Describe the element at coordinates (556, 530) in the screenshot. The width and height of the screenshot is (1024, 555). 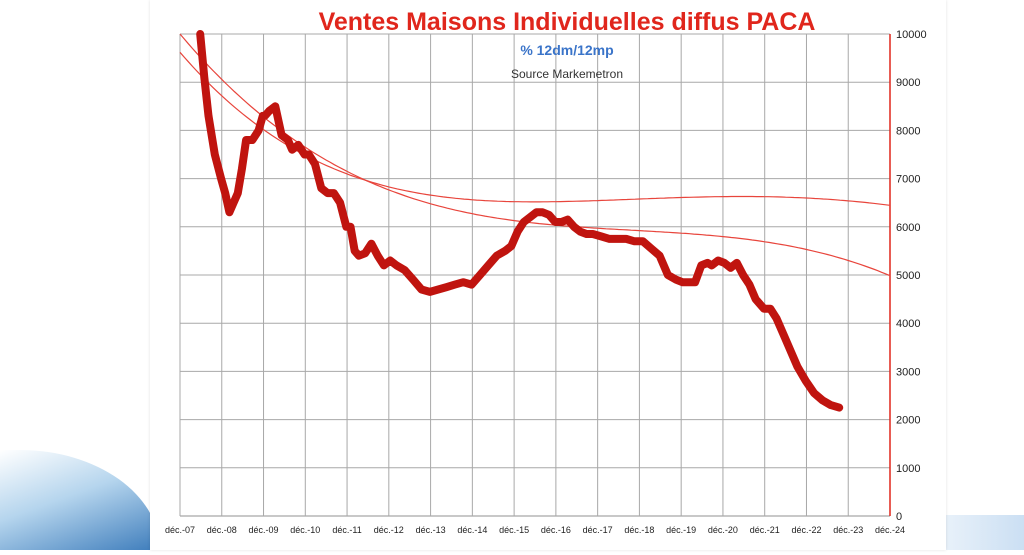
I see `x-tick-label: déc.-16` at that location.